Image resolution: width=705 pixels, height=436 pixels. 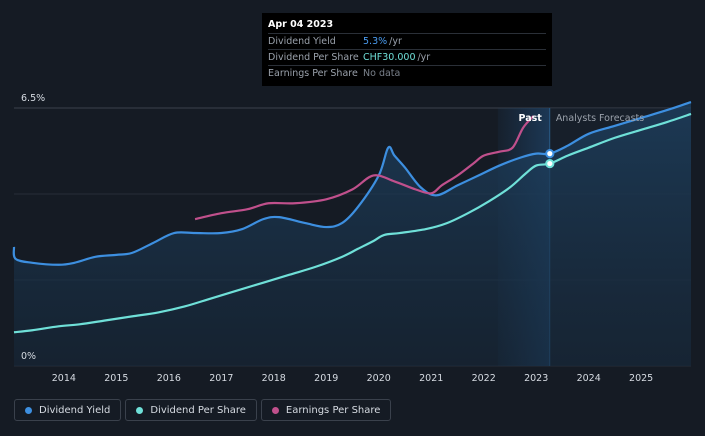 What do you see at coordinates (407, 73) in the screenshot?
I see `tooltip-row-earnings-per-share: Earnings Per Share No data` at bounding box center [407, 73].